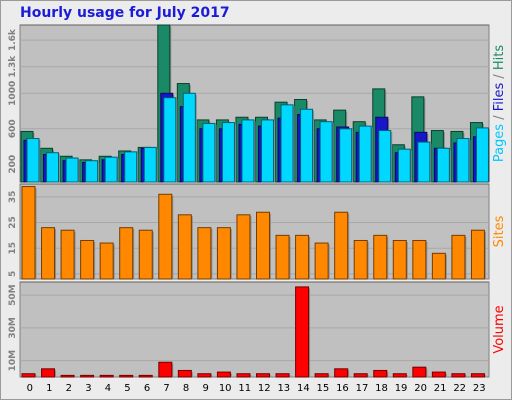  What do you see at coordinates (381, 388) in the screenshot?
I see `x-label-18: 18` at bounding box center [381, 388].